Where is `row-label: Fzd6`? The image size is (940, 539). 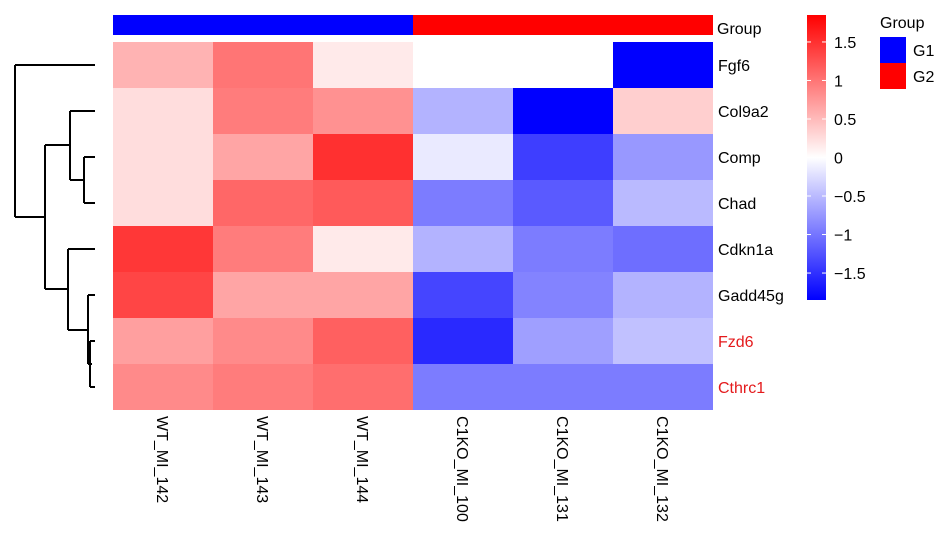
row-label: Fzd6 is located at coordinates (736, 342).